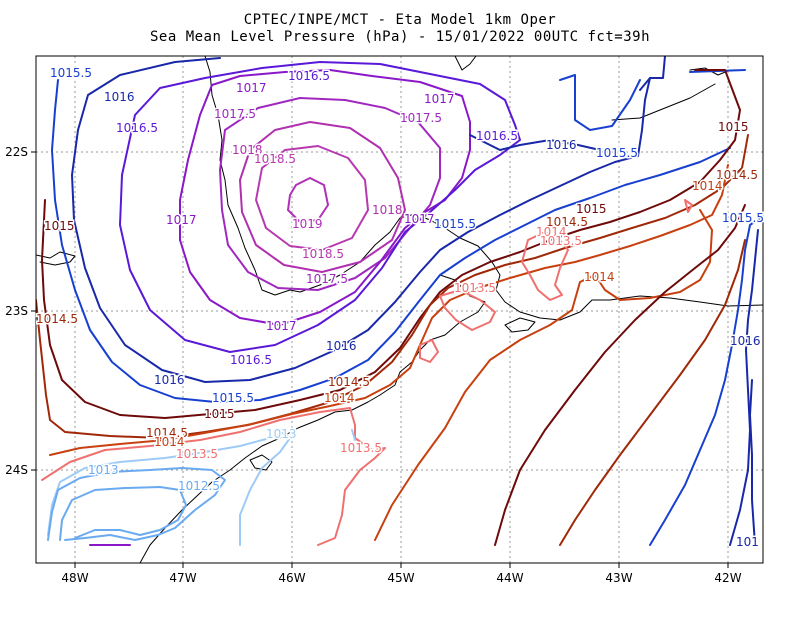 This screenshot has width=800, height=618. I want to click on lon-axis: 48W 47W 46W 45W 44W 43W 42W, so click(401, 578).